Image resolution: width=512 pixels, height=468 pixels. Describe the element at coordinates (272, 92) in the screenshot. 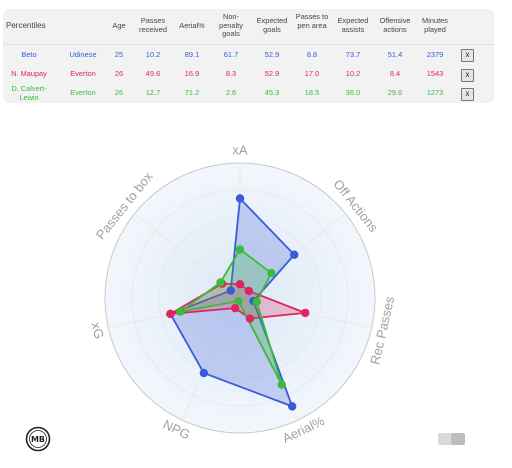

I see `xg-value: 45.3` at that location.